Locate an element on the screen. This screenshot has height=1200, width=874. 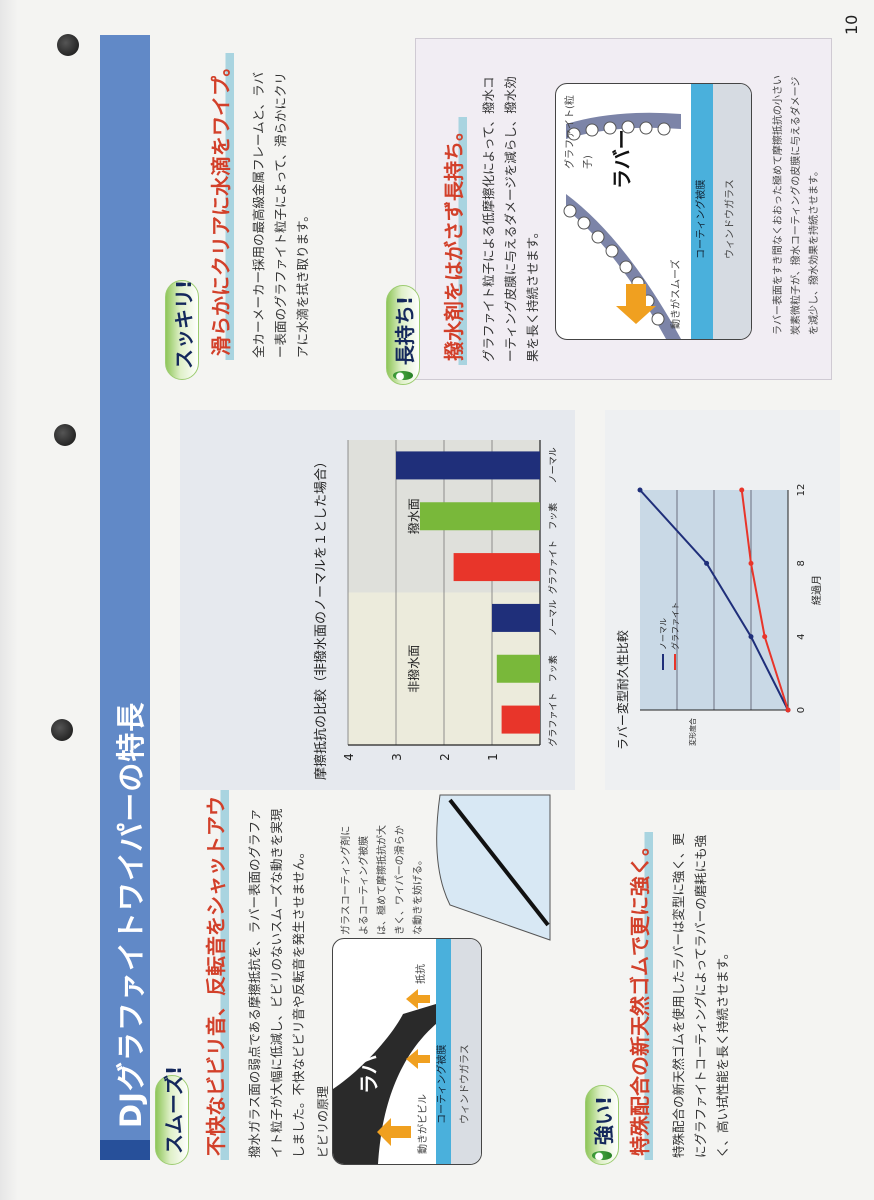
x-axis-label: 経過月 is located at coordinates (816, 590).